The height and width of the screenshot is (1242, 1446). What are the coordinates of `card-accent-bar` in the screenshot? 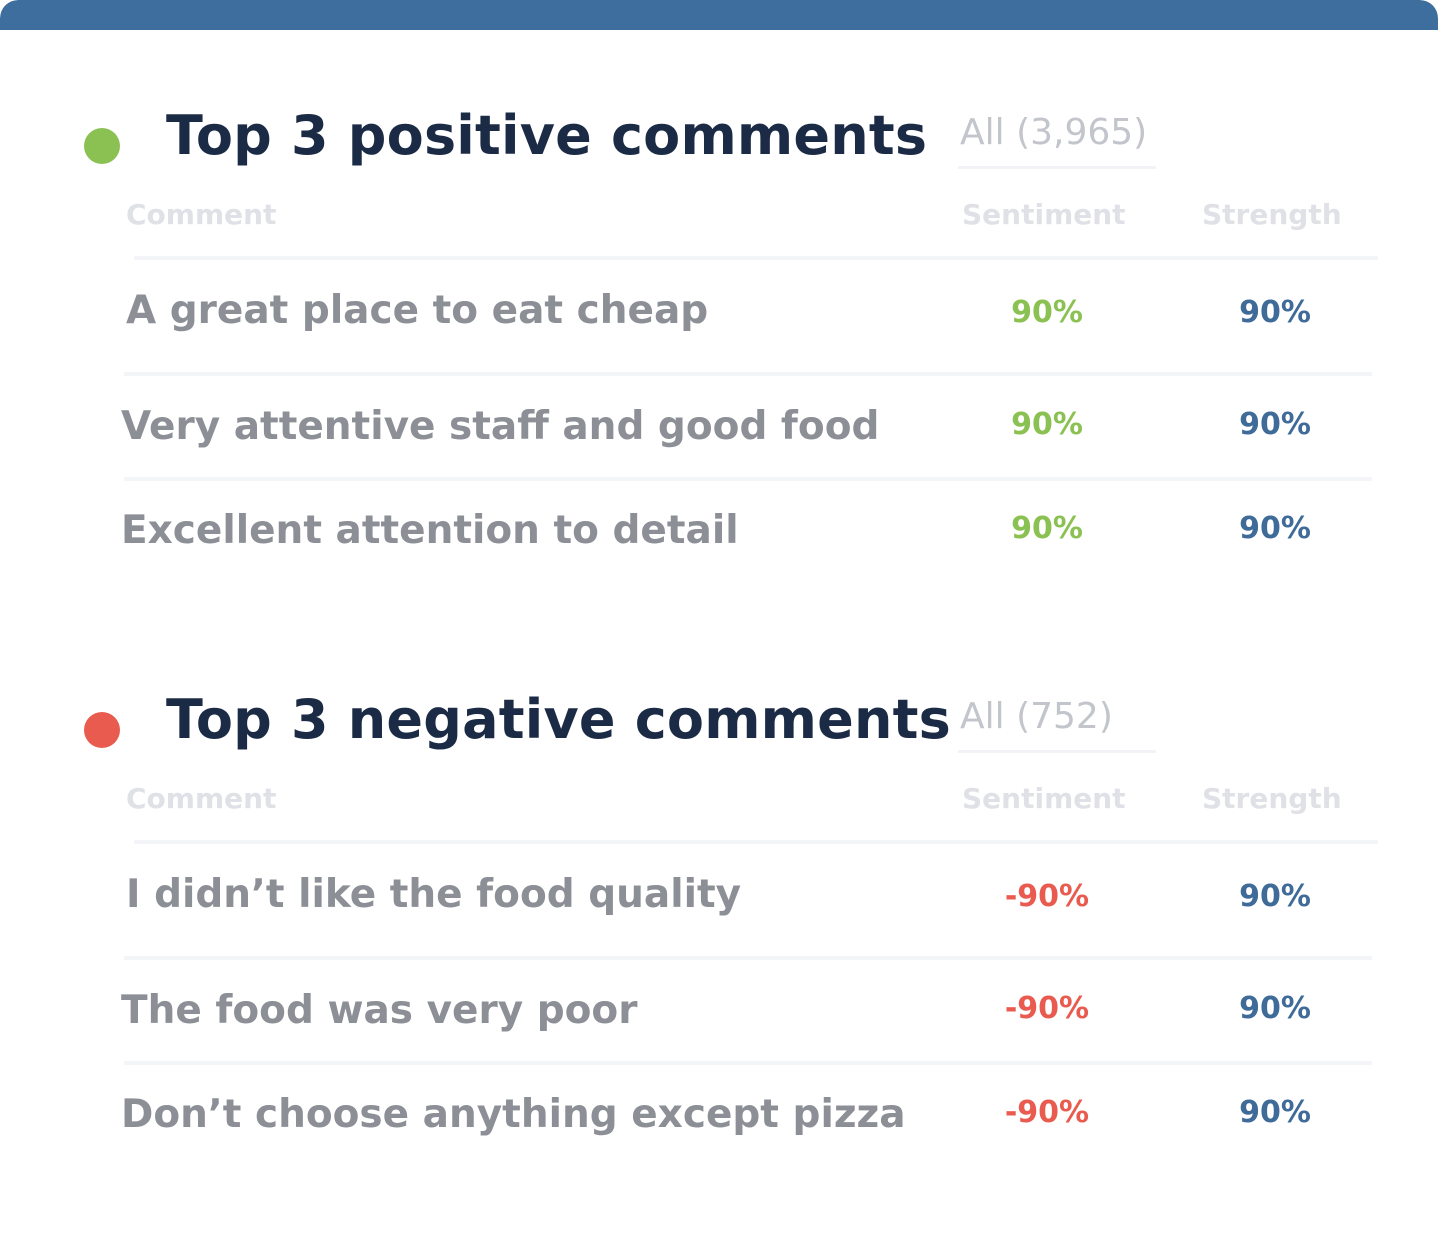 It's located at (719, 15).